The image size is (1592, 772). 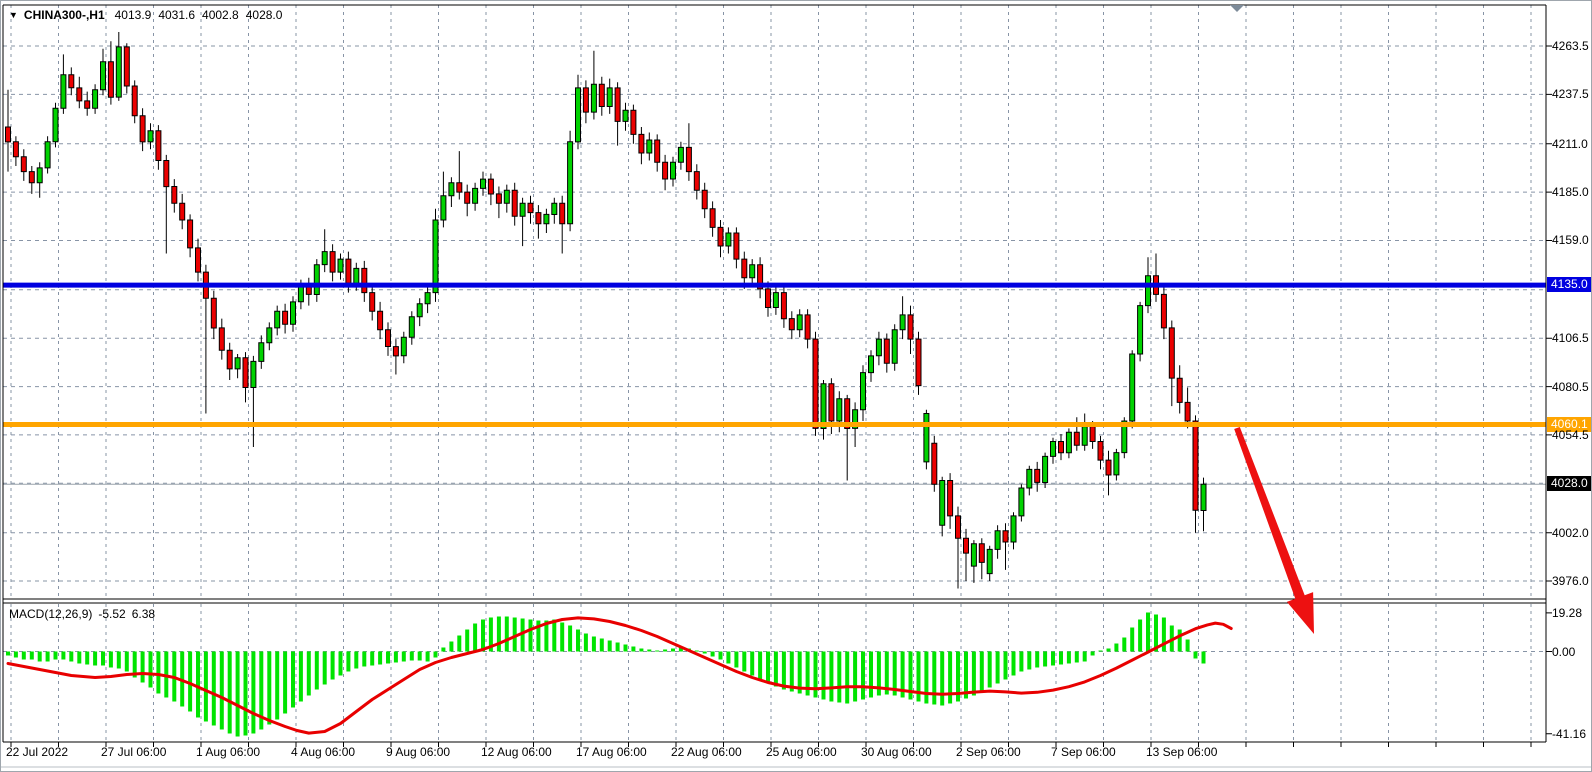 I want to click on price-tag-bid: 4028.0, so click(x=1569, y=483).